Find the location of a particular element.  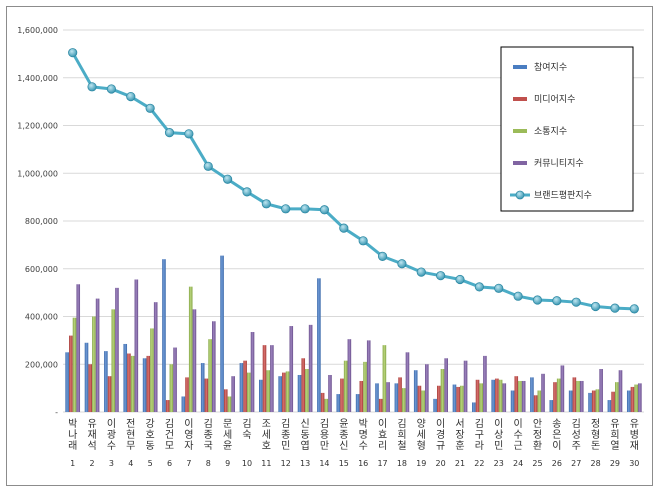

category-name-char: 박 is located at coordinates (363, 424).